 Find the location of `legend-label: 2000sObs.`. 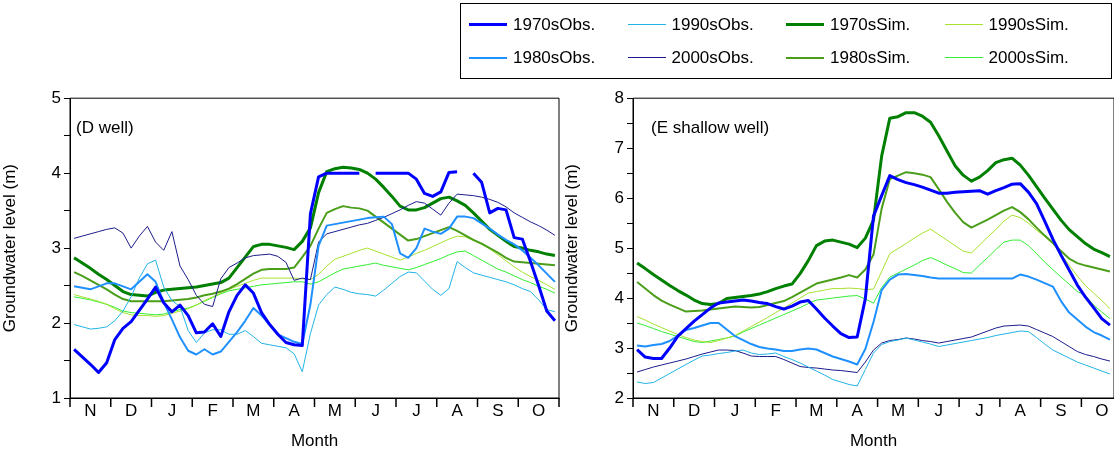

legend-label: 2000sObs. is located at coordinates (712, 57).